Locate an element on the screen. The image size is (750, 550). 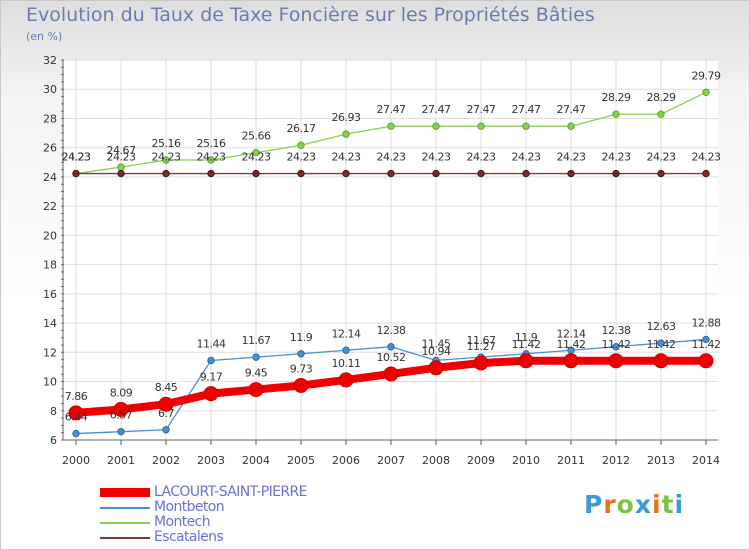
y-tick-label: 22 is located at coordinates (50, 206).